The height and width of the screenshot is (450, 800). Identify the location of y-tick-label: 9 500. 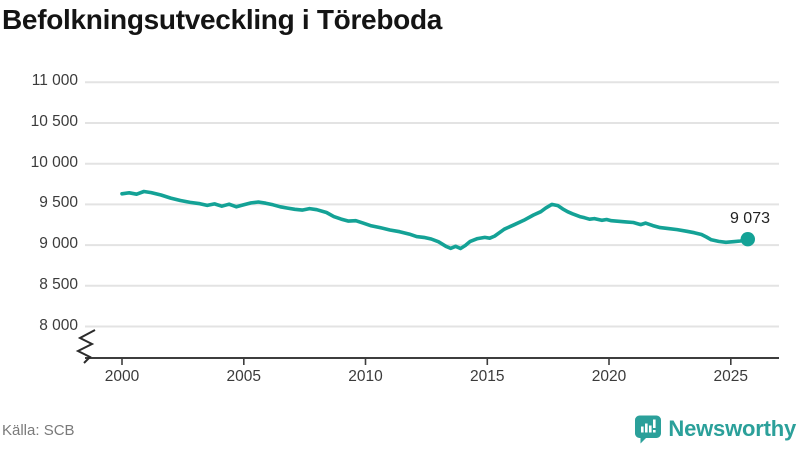
(58, 203).